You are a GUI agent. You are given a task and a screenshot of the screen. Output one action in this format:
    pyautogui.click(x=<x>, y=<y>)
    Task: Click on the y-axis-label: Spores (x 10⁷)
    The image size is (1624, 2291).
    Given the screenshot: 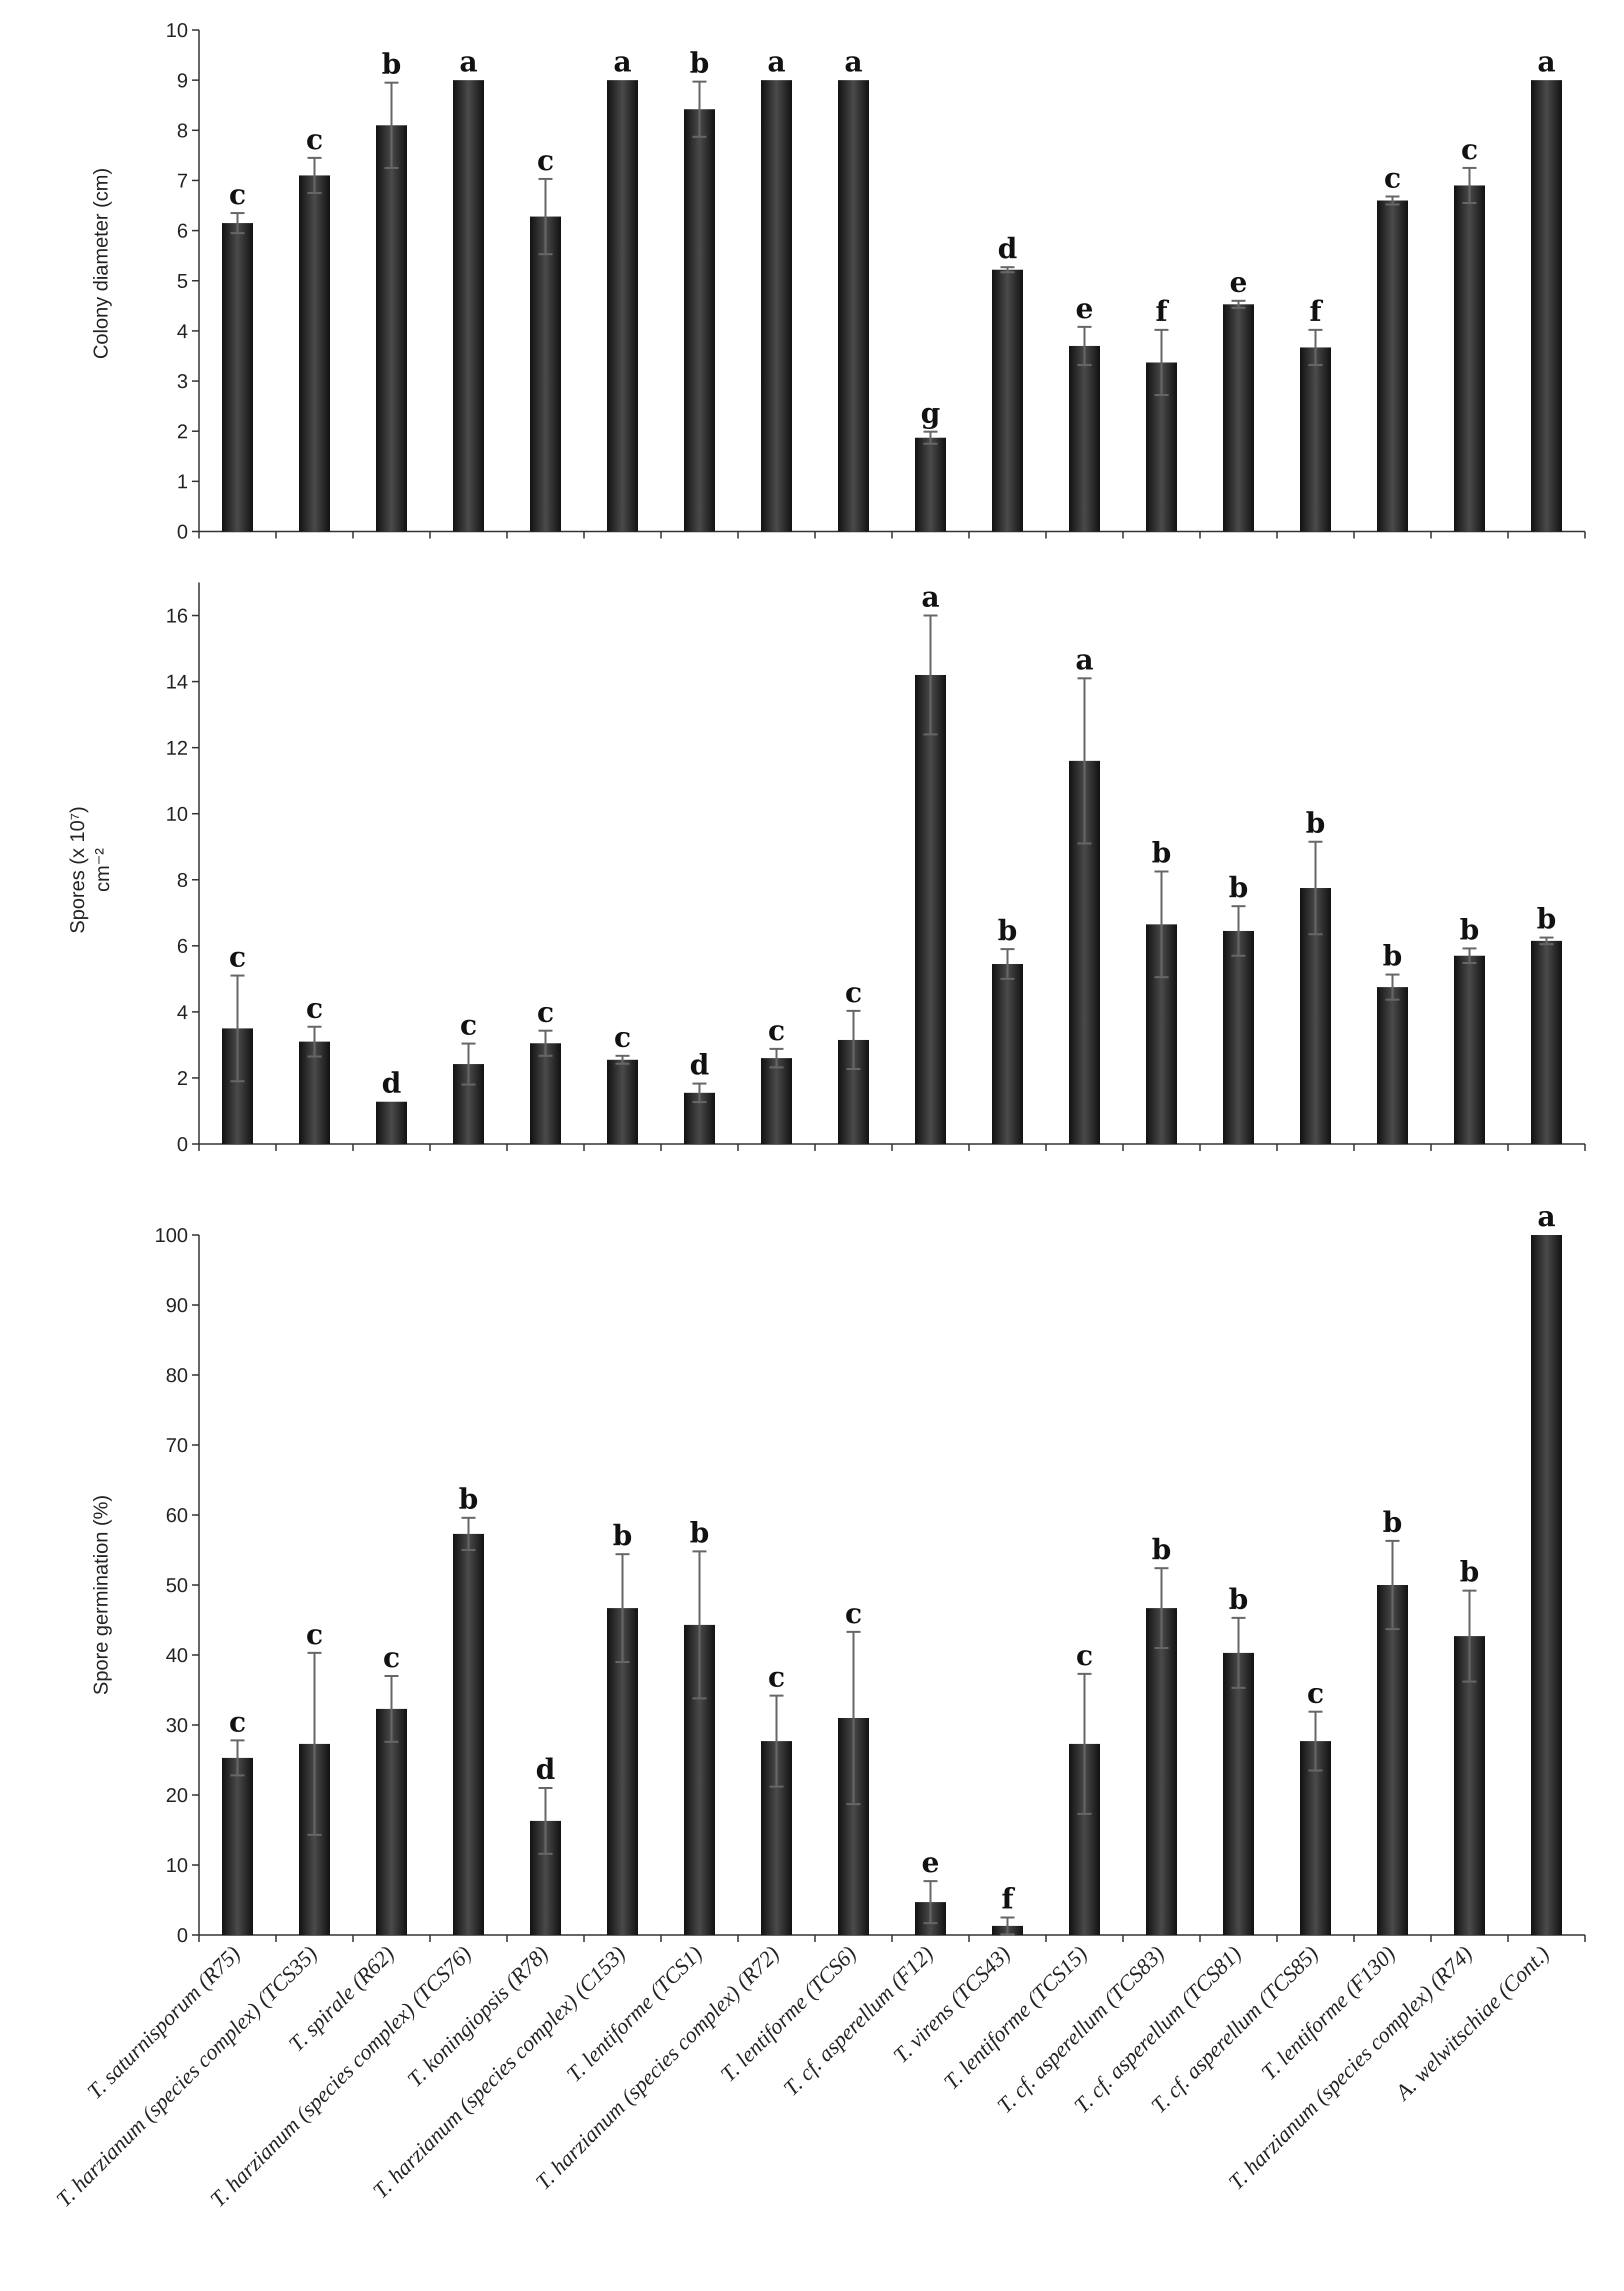 What is the action you would take?
    pyautogui.click(x=77, y=870)
    